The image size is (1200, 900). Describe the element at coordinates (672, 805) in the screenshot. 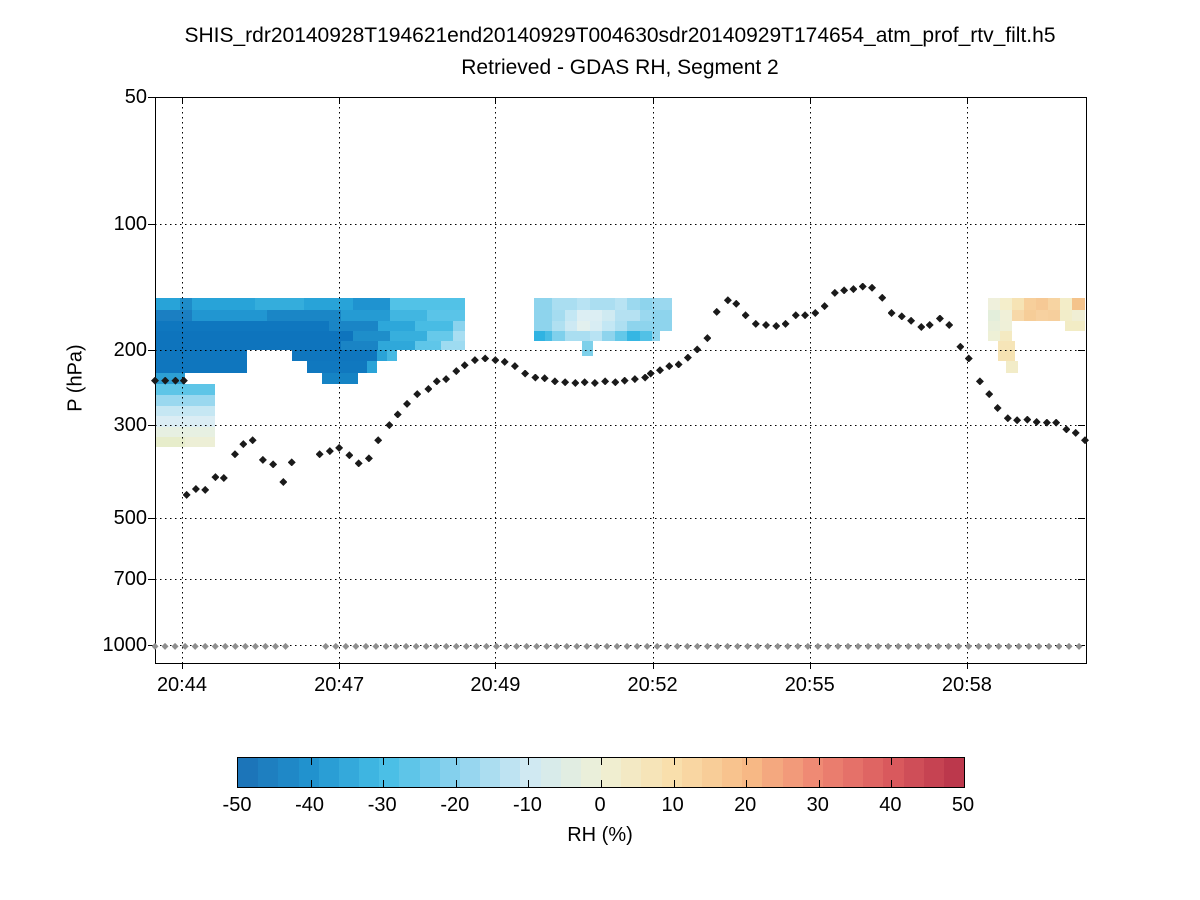

I see `colorbar-tick-label: 10` at that location.